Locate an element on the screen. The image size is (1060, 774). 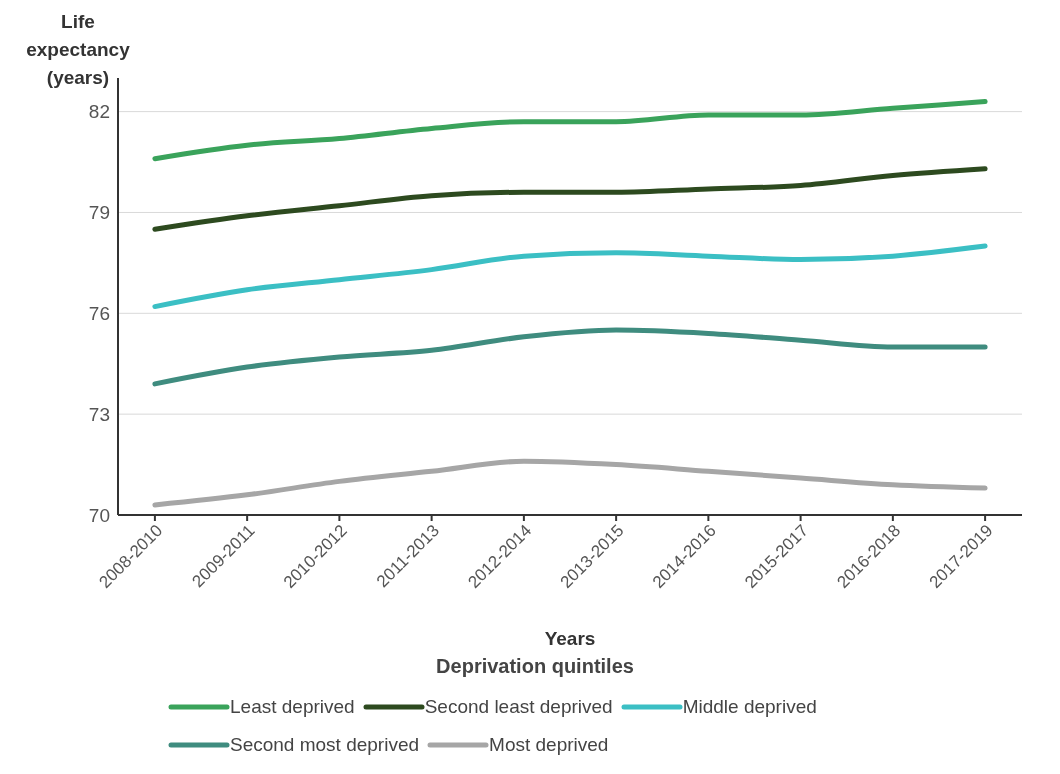
legend-label: Second least deprived is located at coordinates (518, 707).